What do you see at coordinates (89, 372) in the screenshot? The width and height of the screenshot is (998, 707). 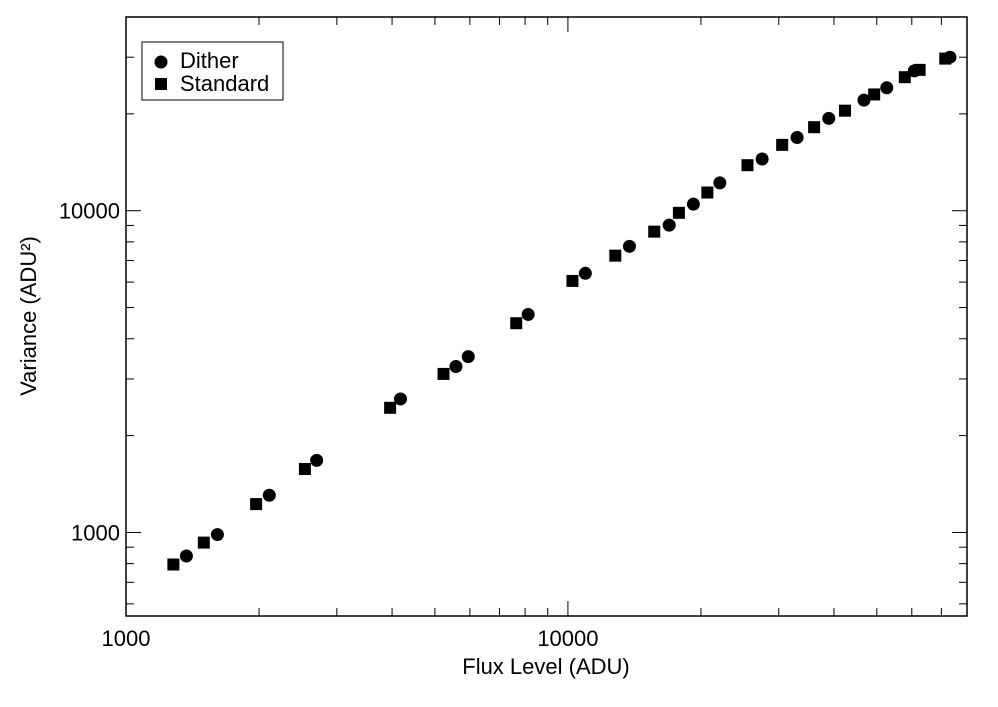 I see `y-axis-tick-labels: 1000 10000` at bounding box center [89, 372].